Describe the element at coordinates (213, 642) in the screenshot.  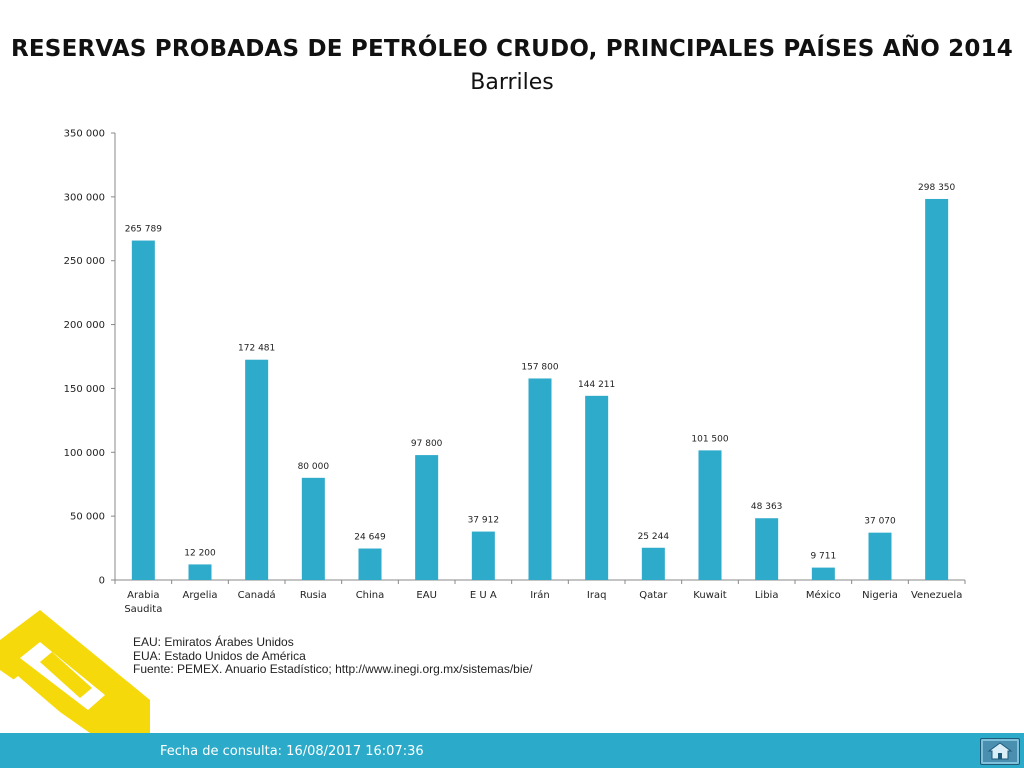
I see `note-eau: EAU: Emiratos Árabes Unidos` at that location.